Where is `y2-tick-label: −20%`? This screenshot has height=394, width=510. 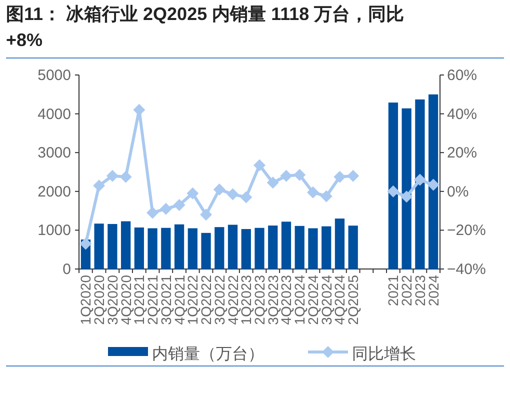 y2-tick-label: −20% is located at coordinates (466, 231).